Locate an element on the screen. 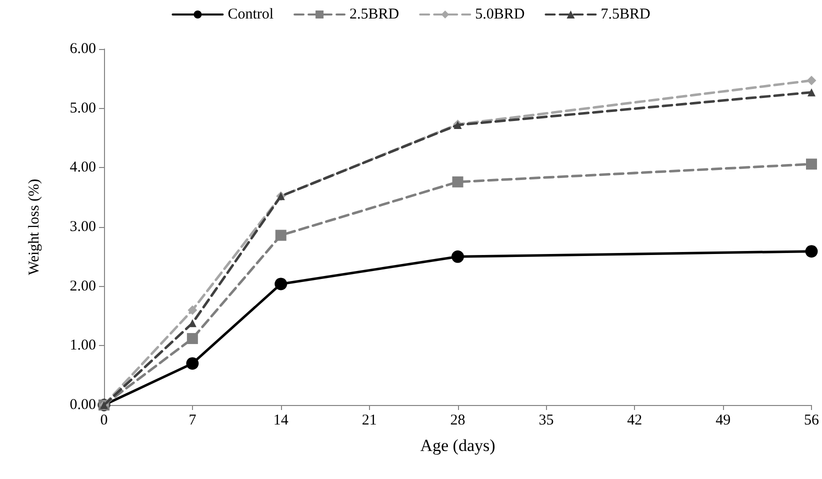 This screenshot has width=822, height=479. x-axis-title: Age (days) is located at coordinates (458, 445).